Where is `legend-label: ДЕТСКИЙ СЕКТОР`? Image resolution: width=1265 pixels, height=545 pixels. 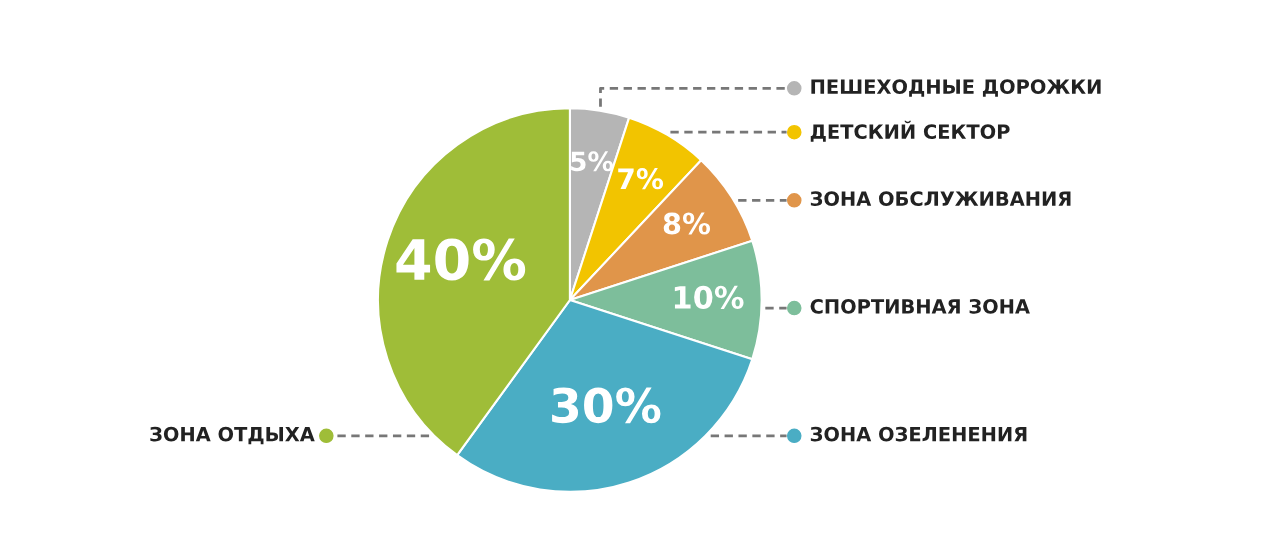 legend-label: ДЕТСКИЙ СЕКТОР is located at coordinates (910, 131).